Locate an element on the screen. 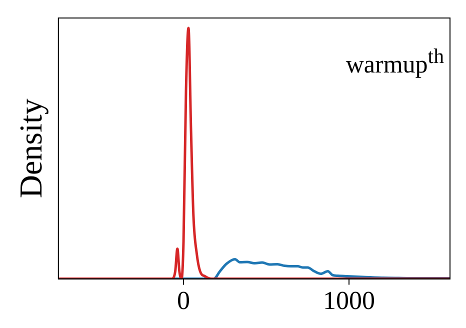 The width and height of the screenshot is (466, 328). y-axis-title: Density is located at coordinates (30, 148).